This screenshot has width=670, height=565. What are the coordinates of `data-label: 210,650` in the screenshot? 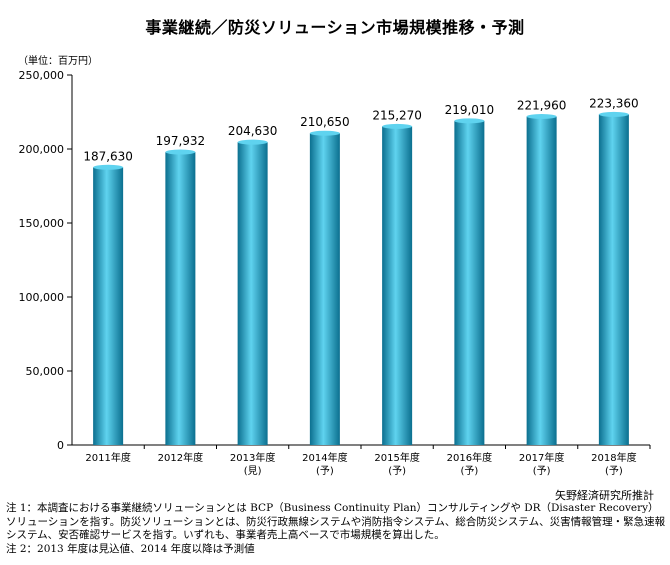 It's located at (325, 122).